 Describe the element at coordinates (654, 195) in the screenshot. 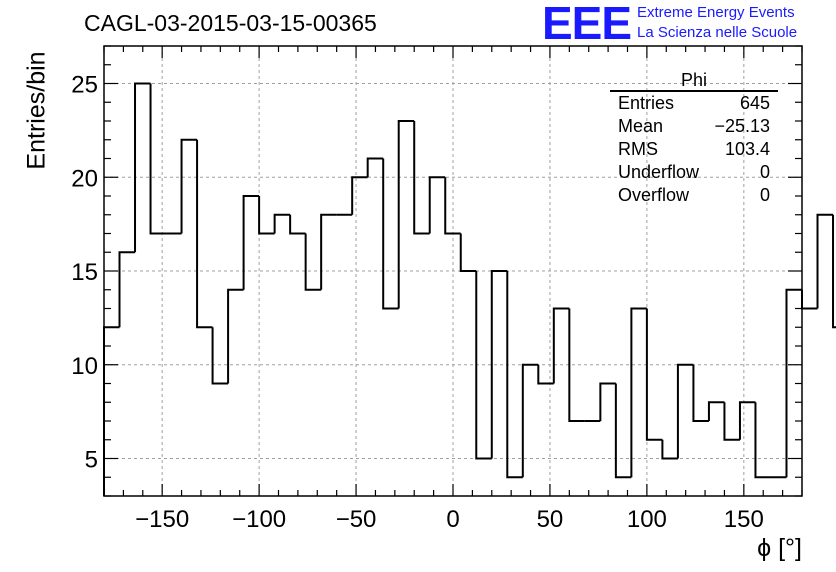

I see `stats-label: Overflow` at that location.